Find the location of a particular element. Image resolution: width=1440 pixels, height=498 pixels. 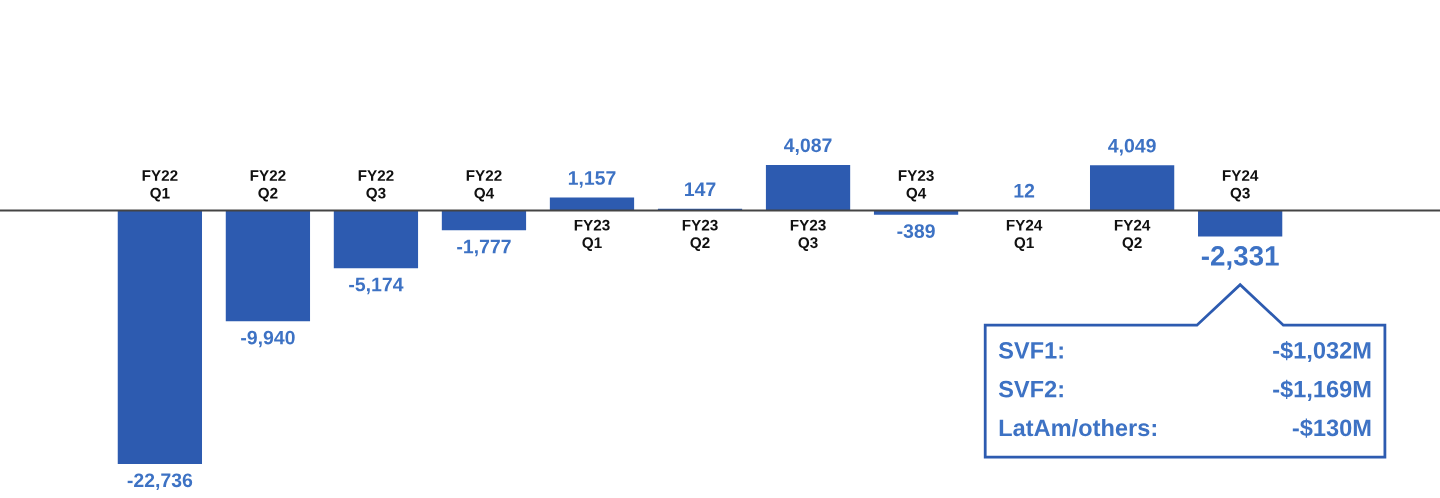

annotation: -$1,169M is located at coordinates (1322, 390).